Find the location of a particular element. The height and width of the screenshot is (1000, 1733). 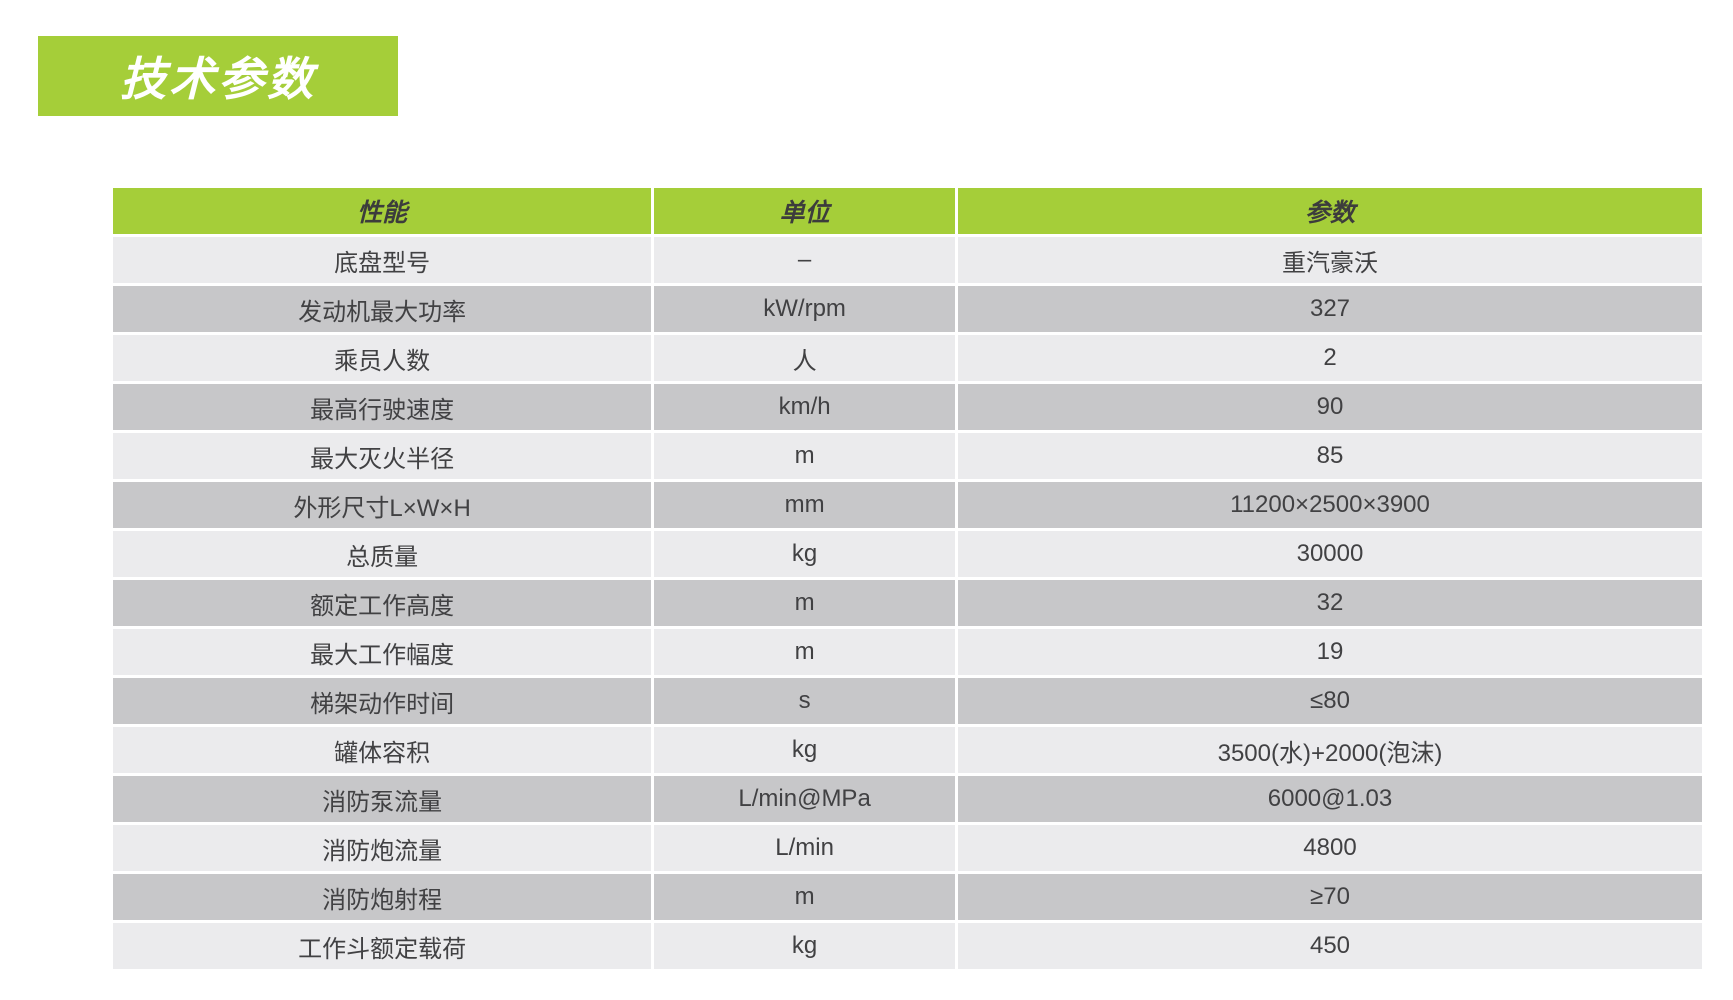

unit-cell: s is located at coordinates (804, 701).